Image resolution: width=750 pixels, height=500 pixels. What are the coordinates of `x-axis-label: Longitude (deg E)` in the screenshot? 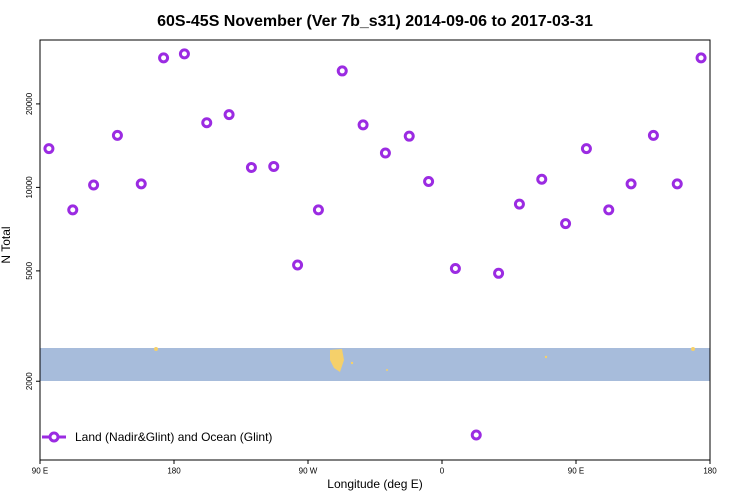 It's located at (374, 484).